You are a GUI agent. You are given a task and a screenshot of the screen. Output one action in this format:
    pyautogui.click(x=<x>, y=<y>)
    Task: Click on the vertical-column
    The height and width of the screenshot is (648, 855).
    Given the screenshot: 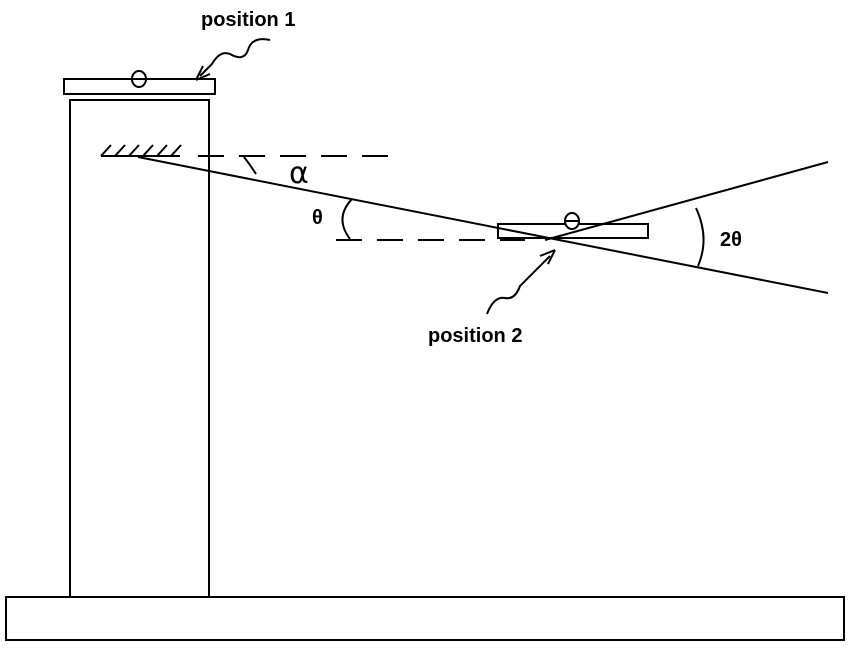 What is the action you would take?
    pyautogui.click(x=139, y=348)
    